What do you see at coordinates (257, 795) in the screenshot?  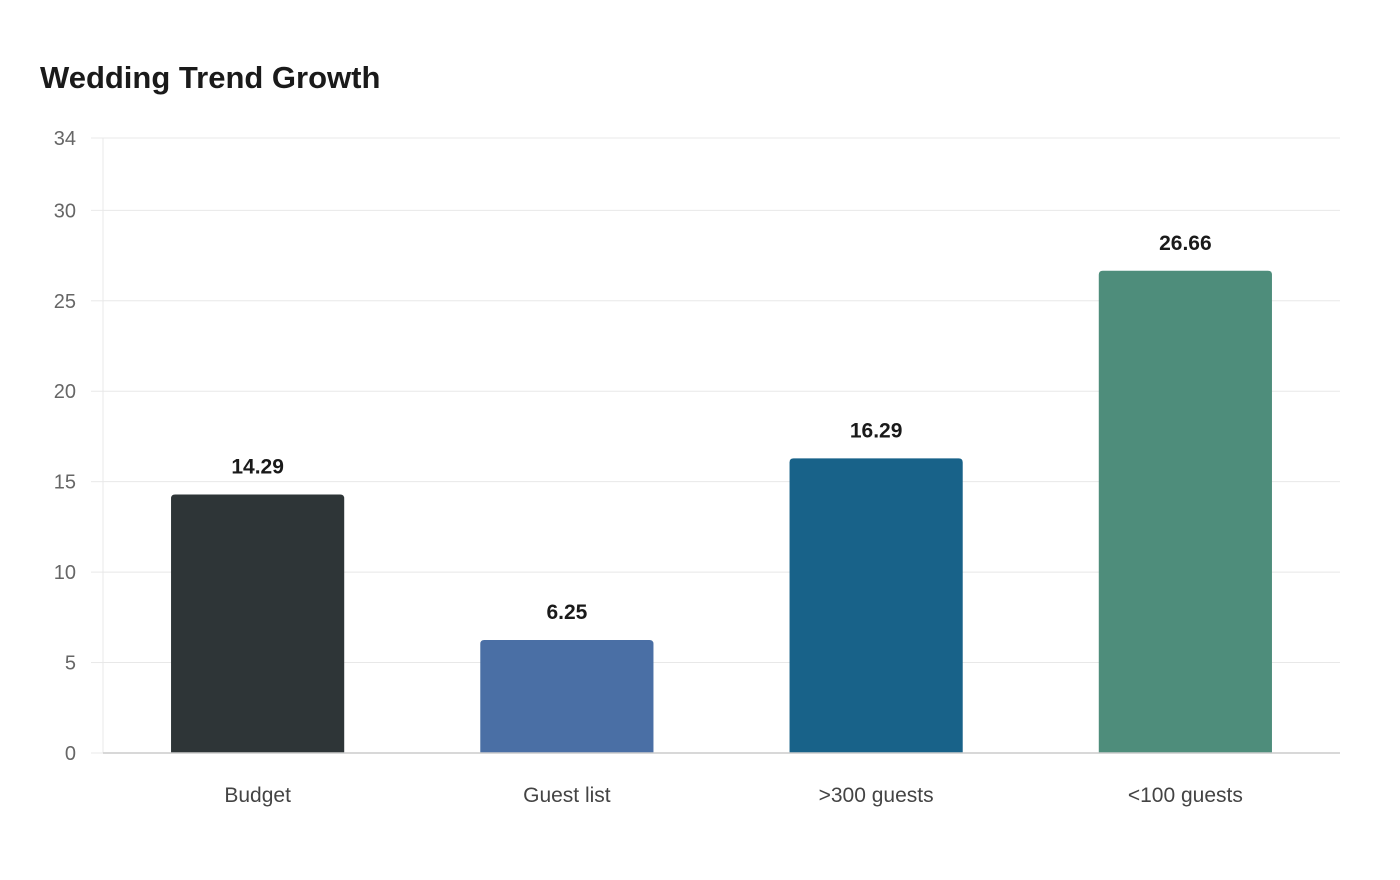 I see `x-tick-label: Budget` at bounding box center [257, 795].